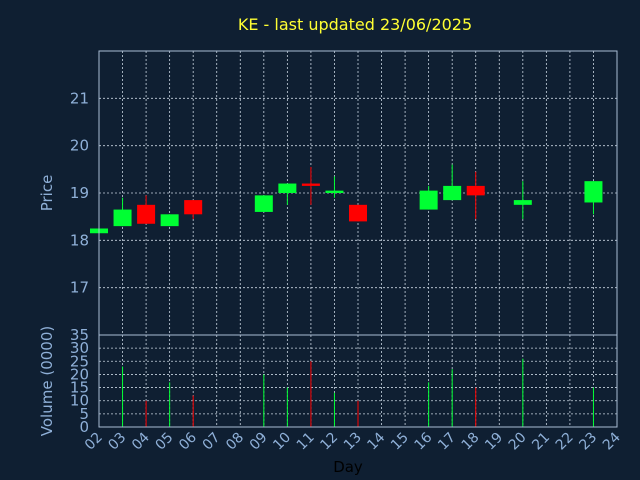 This screenshot has height=480, width=640. I want to click on volume-tick-label: 30, so click(79, 348).